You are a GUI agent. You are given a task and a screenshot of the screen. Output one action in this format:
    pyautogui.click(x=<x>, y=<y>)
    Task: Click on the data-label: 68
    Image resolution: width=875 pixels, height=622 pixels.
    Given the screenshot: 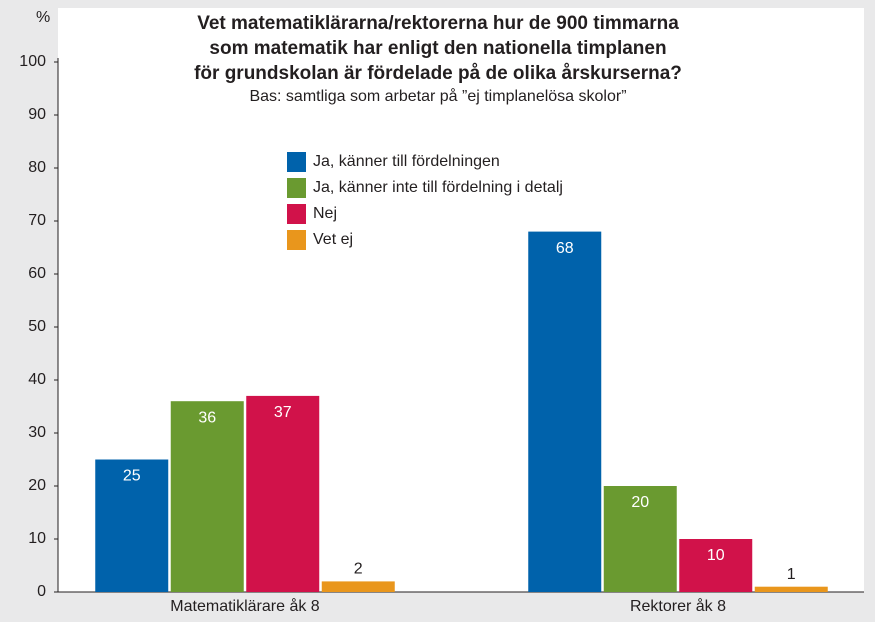 What is the action you would take?
    pyautogui.click(x=565, y=248)
    